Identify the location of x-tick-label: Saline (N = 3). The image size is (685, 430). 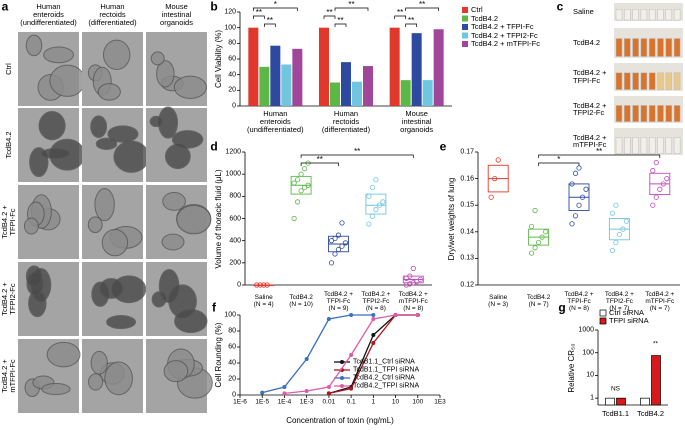
(498, 301).